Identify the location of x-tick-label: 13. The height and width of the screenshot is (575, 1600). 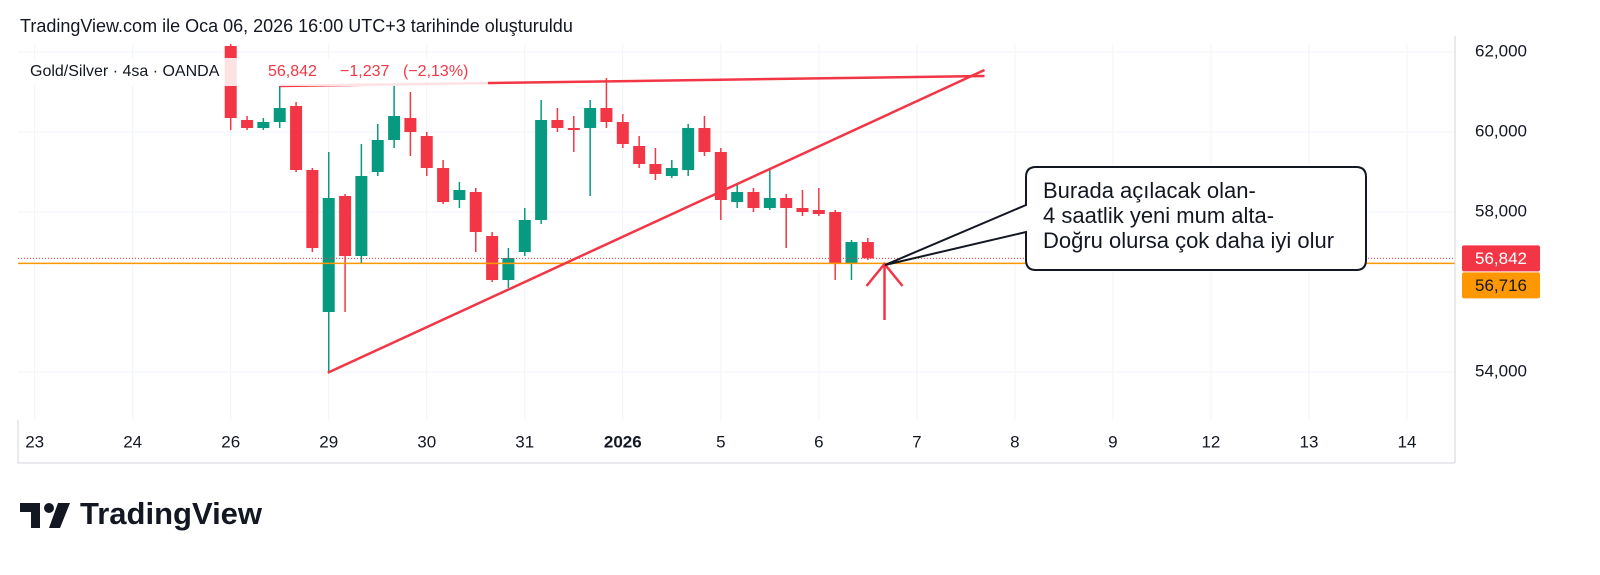
(1308, 441).